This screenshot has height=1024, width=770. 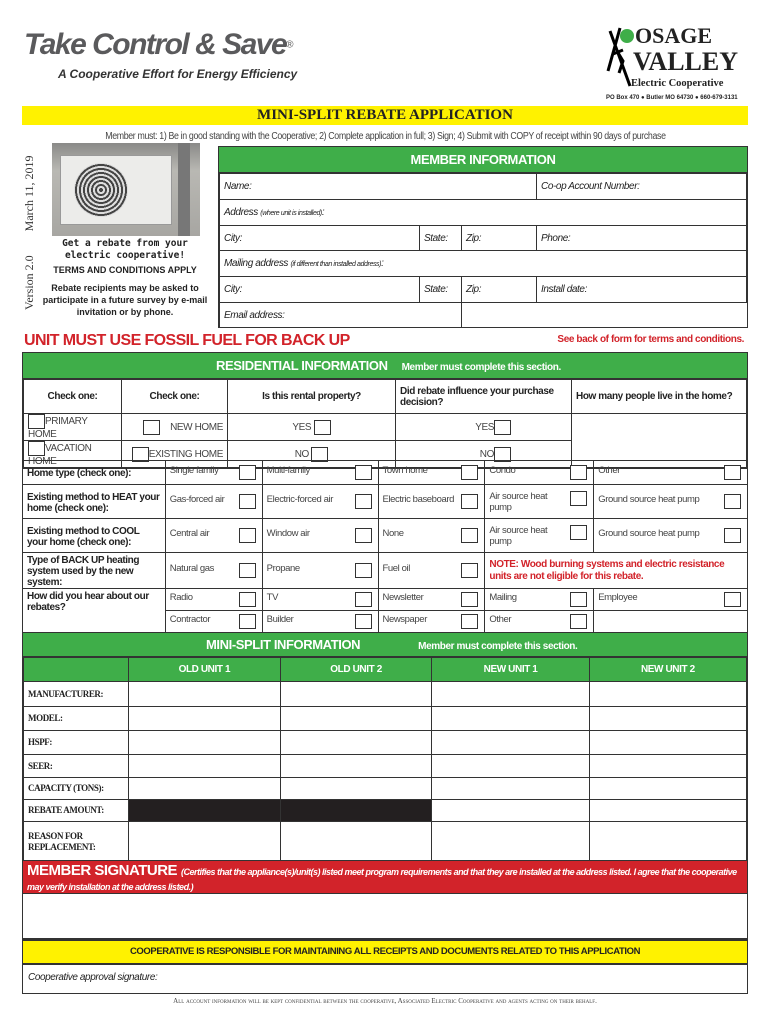 What do you see at coordinates (385, 979) in the screenshot?
I see `coop-approval-signature-field: Cooperative approval signature:` at bounding box center [385, 979].